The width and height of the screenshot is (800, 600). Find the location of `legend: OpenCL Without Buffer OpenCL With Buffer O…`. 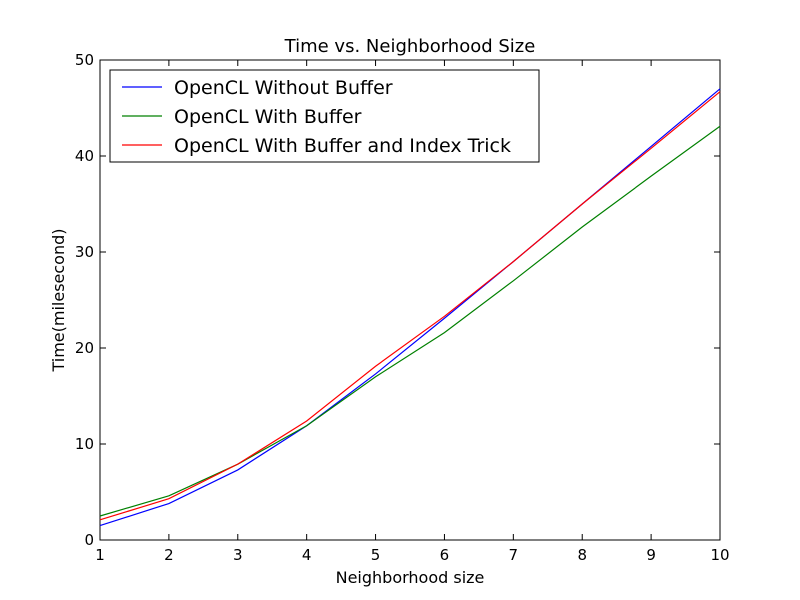

legend: OpenCL Without Buffer OpenCL With Buffer O… is located at coordinates (324, 116).